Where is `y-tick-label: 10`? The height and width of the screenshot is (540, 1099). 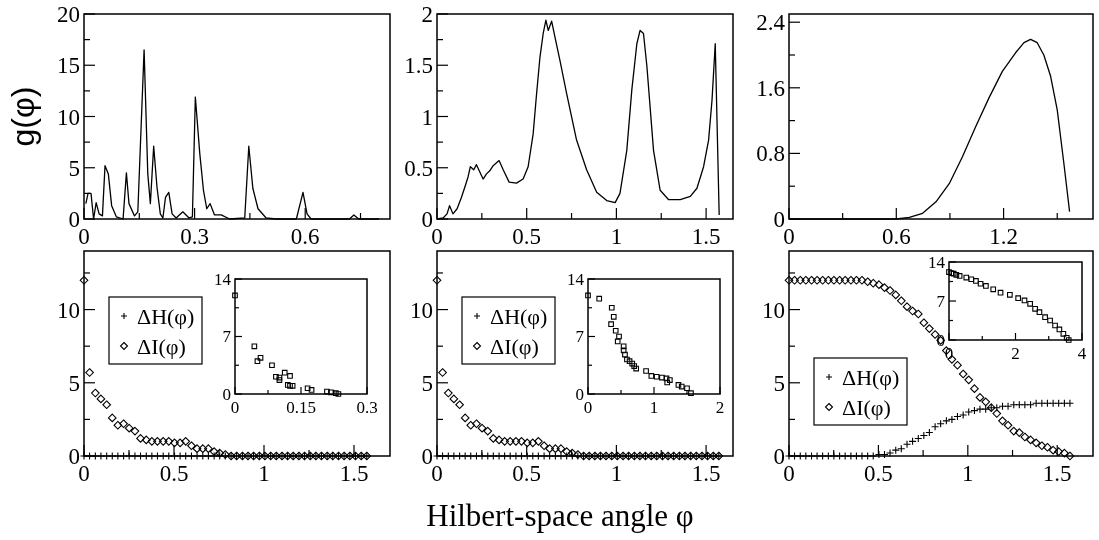
y-tick-label: 10 is located at coordinates (68, 117).